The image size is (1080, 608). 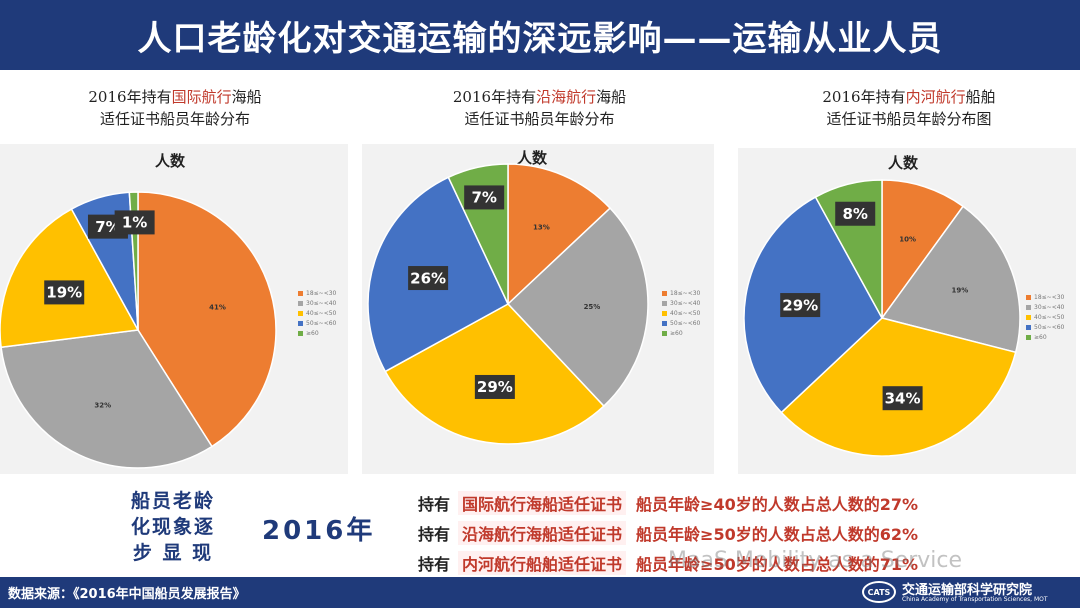 I want to click on pie-chart-inland: 10% 19% 34% 29% 8%, so click(x=882, y=318).